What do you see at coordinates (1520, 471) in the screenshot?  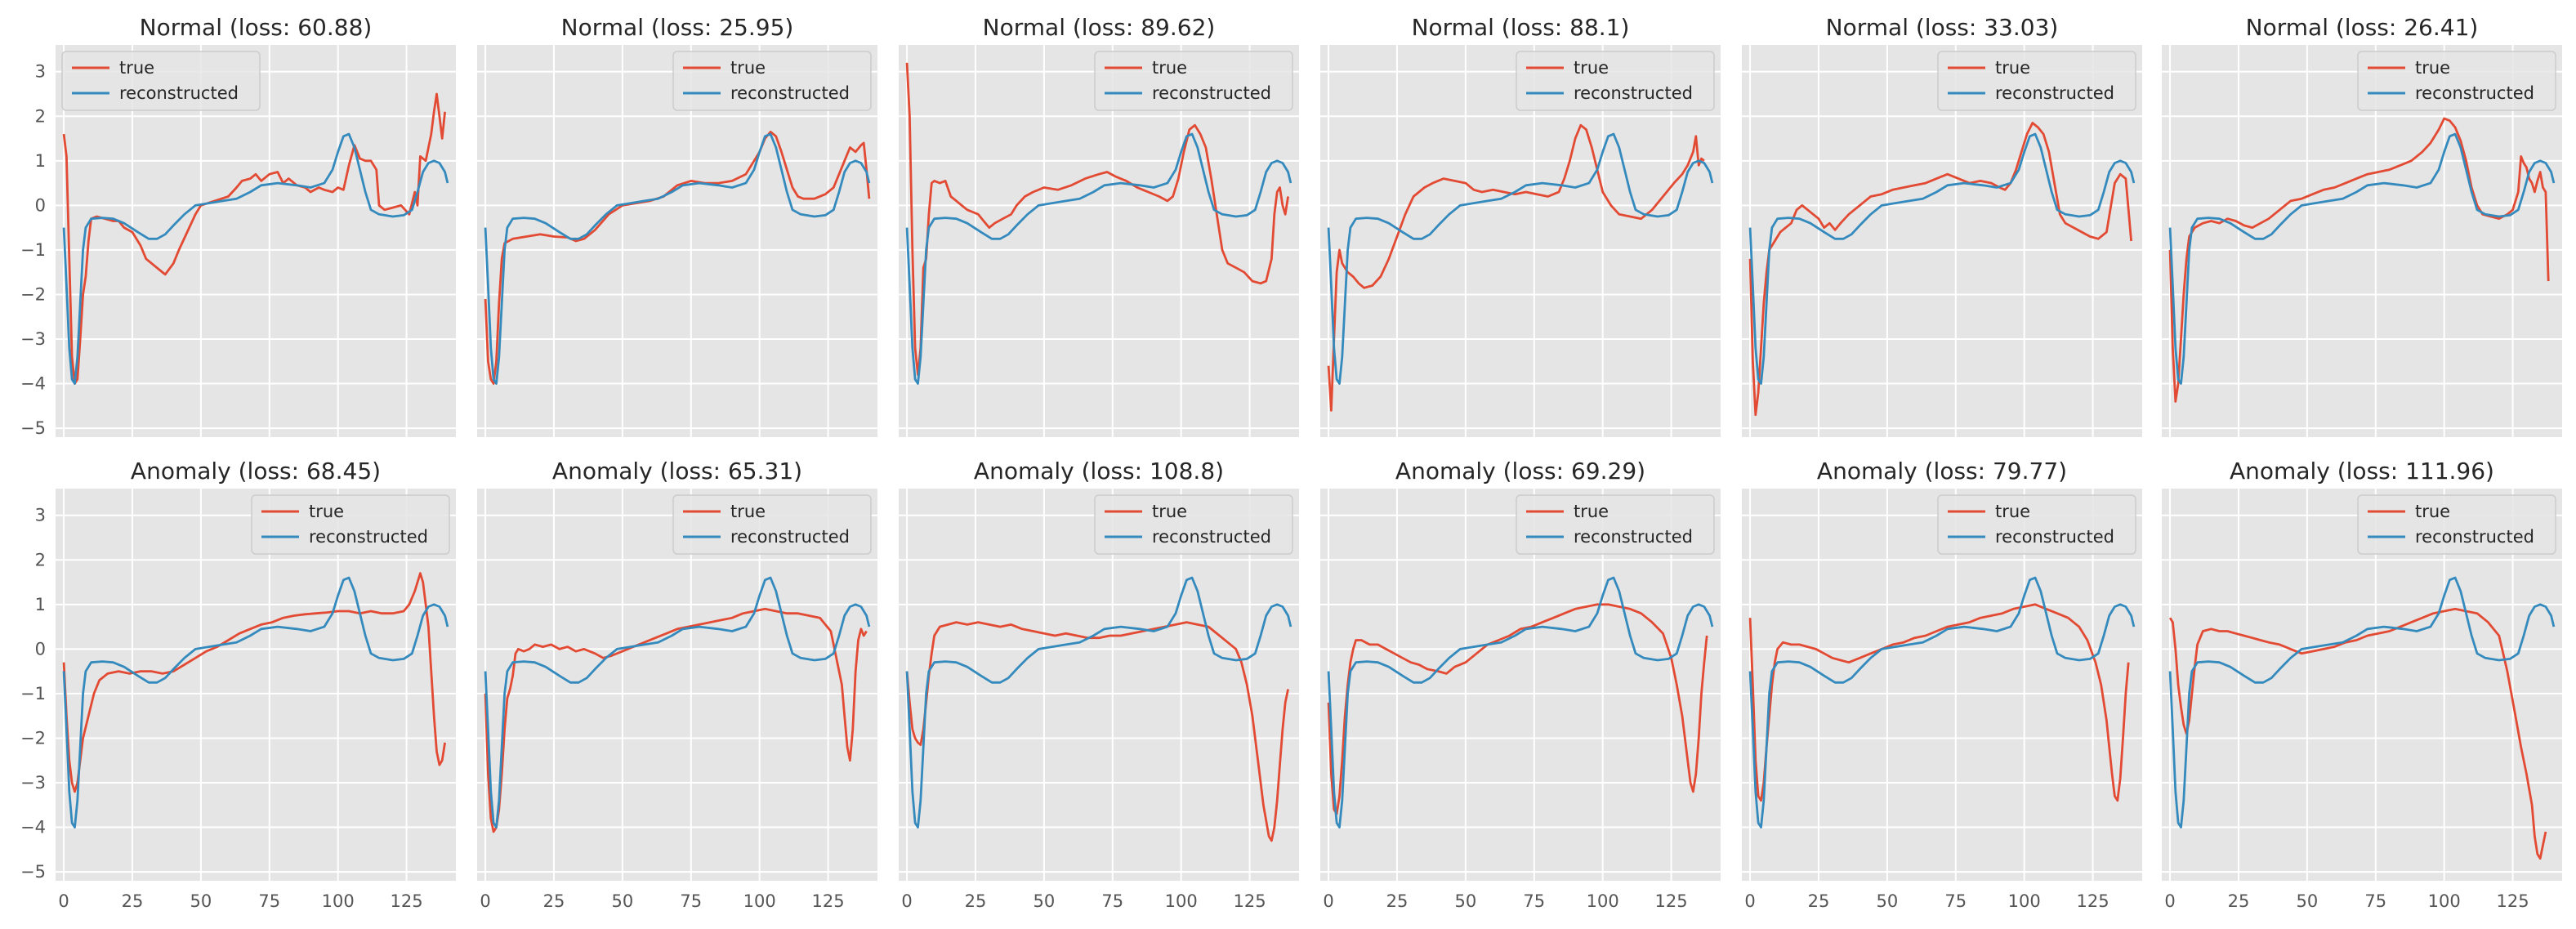 I see `subplot-title: Anomaly (loss: 69.29)` at bounding box center [1520, 471].